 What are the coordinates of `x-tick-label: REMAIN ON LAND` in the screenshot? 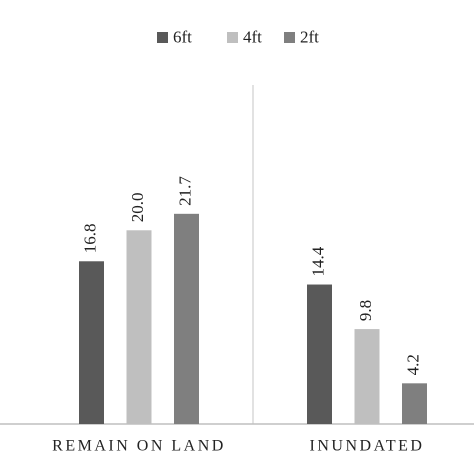 It's located at (139, 446).